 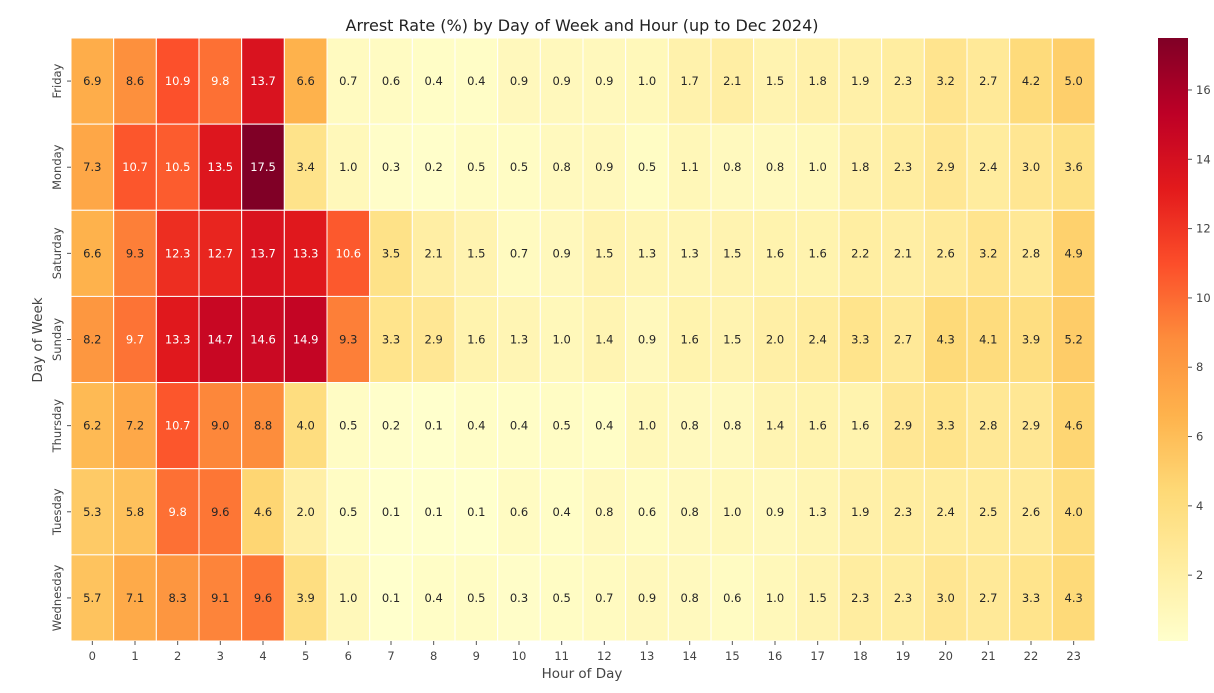 What do you see at coordinates (92, 656) in the screenshot?
I see `x-tick-label: 0` at bounding box center [92, 656].